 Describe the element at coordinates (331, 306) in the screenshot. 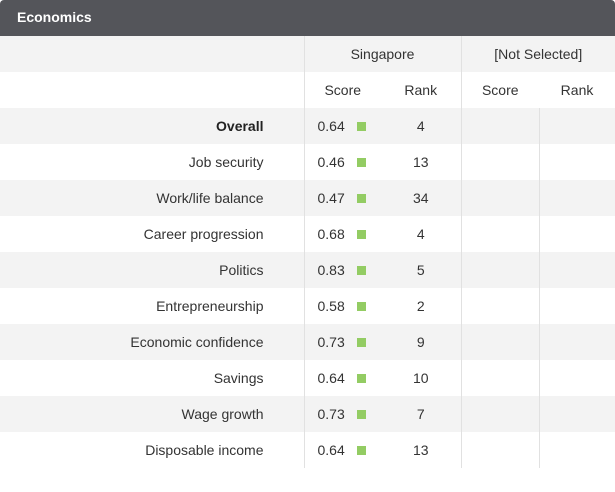

I see `score-value: 0.58` at that location.